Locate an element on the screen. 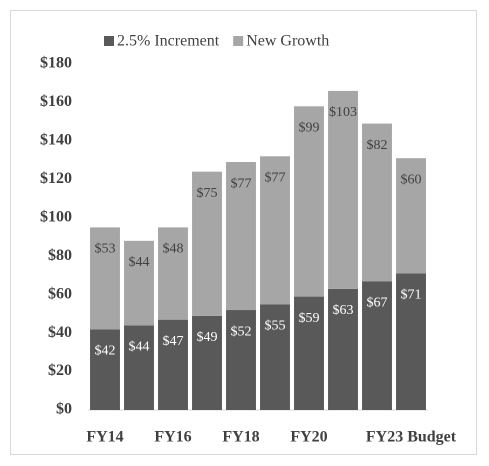  data-label: $99 is located at coordinates (309, 128).